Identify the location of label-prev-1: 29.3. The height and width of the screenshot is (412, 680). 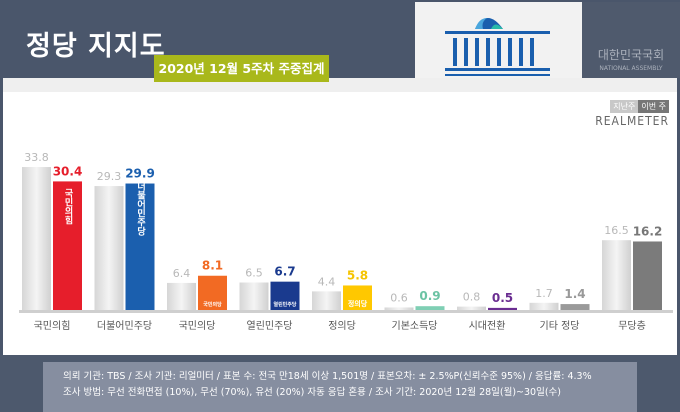
(109, 176).